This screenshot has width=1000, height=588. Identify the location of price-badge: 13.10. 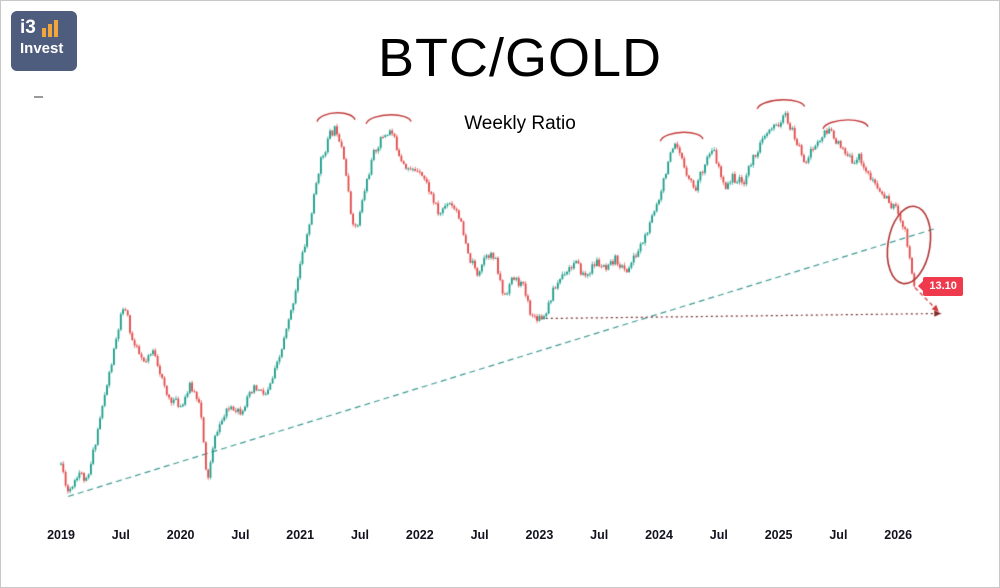
(940, 286).